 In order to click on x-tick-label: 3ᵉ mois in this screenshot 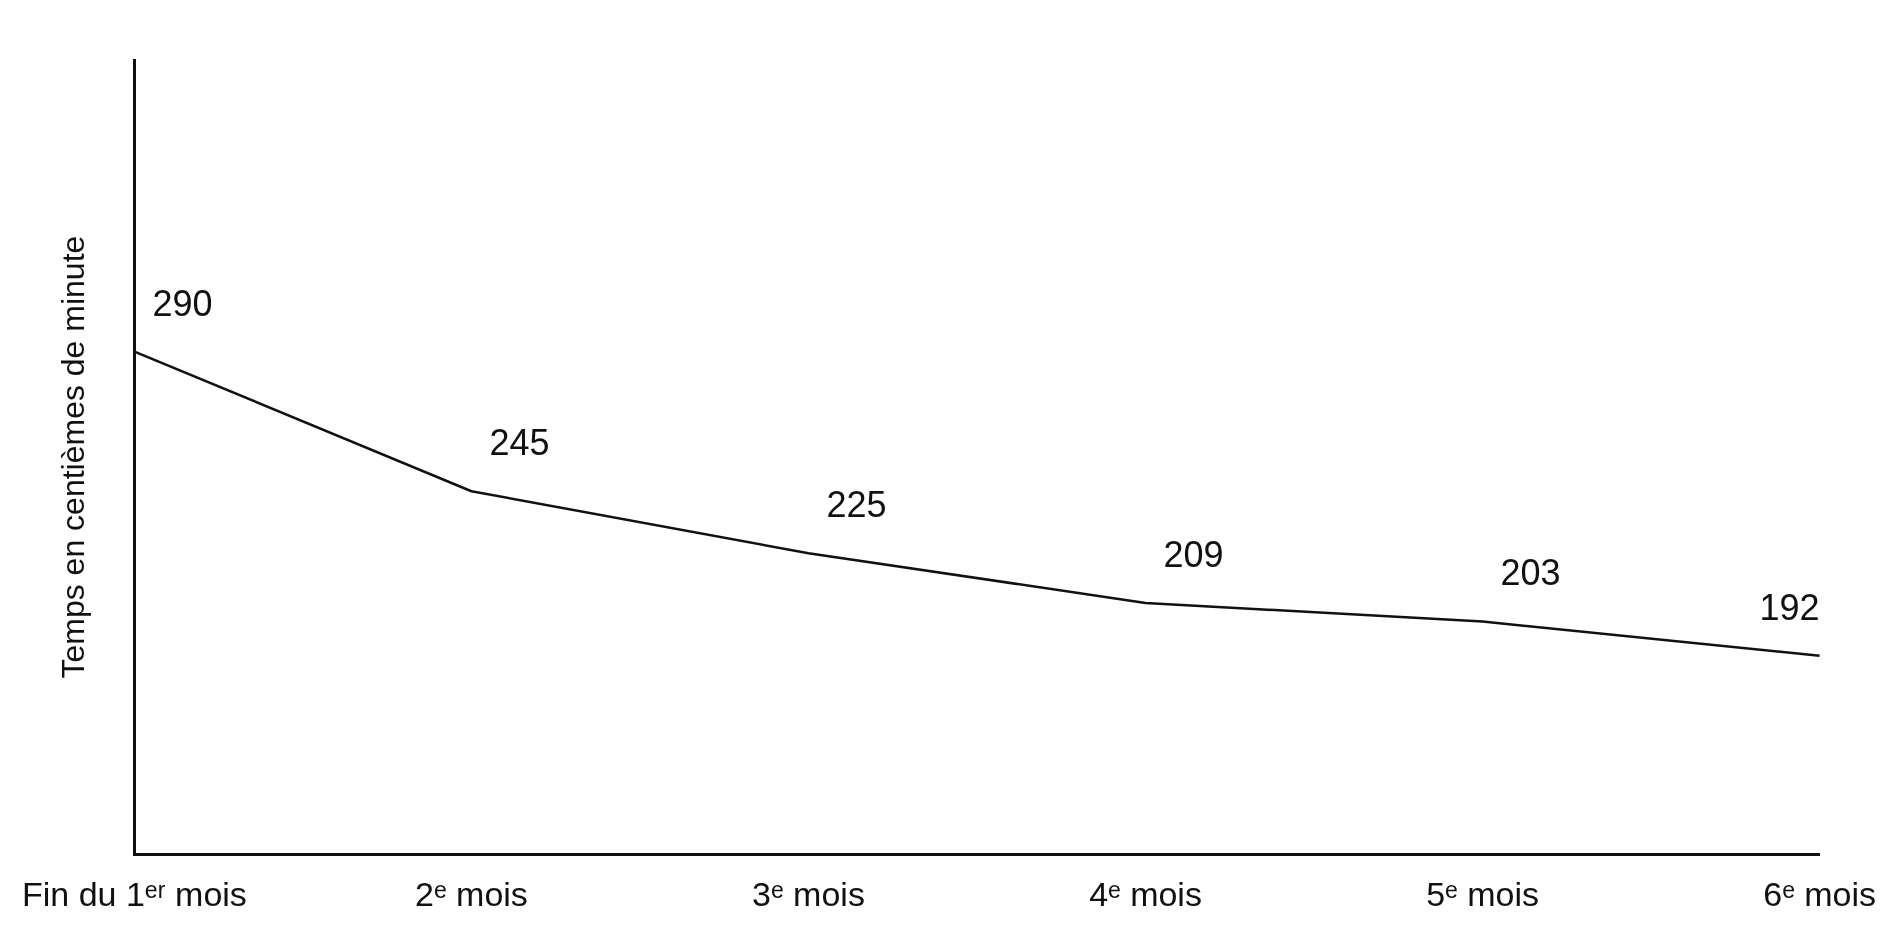, I will do `click(808, 893)`.